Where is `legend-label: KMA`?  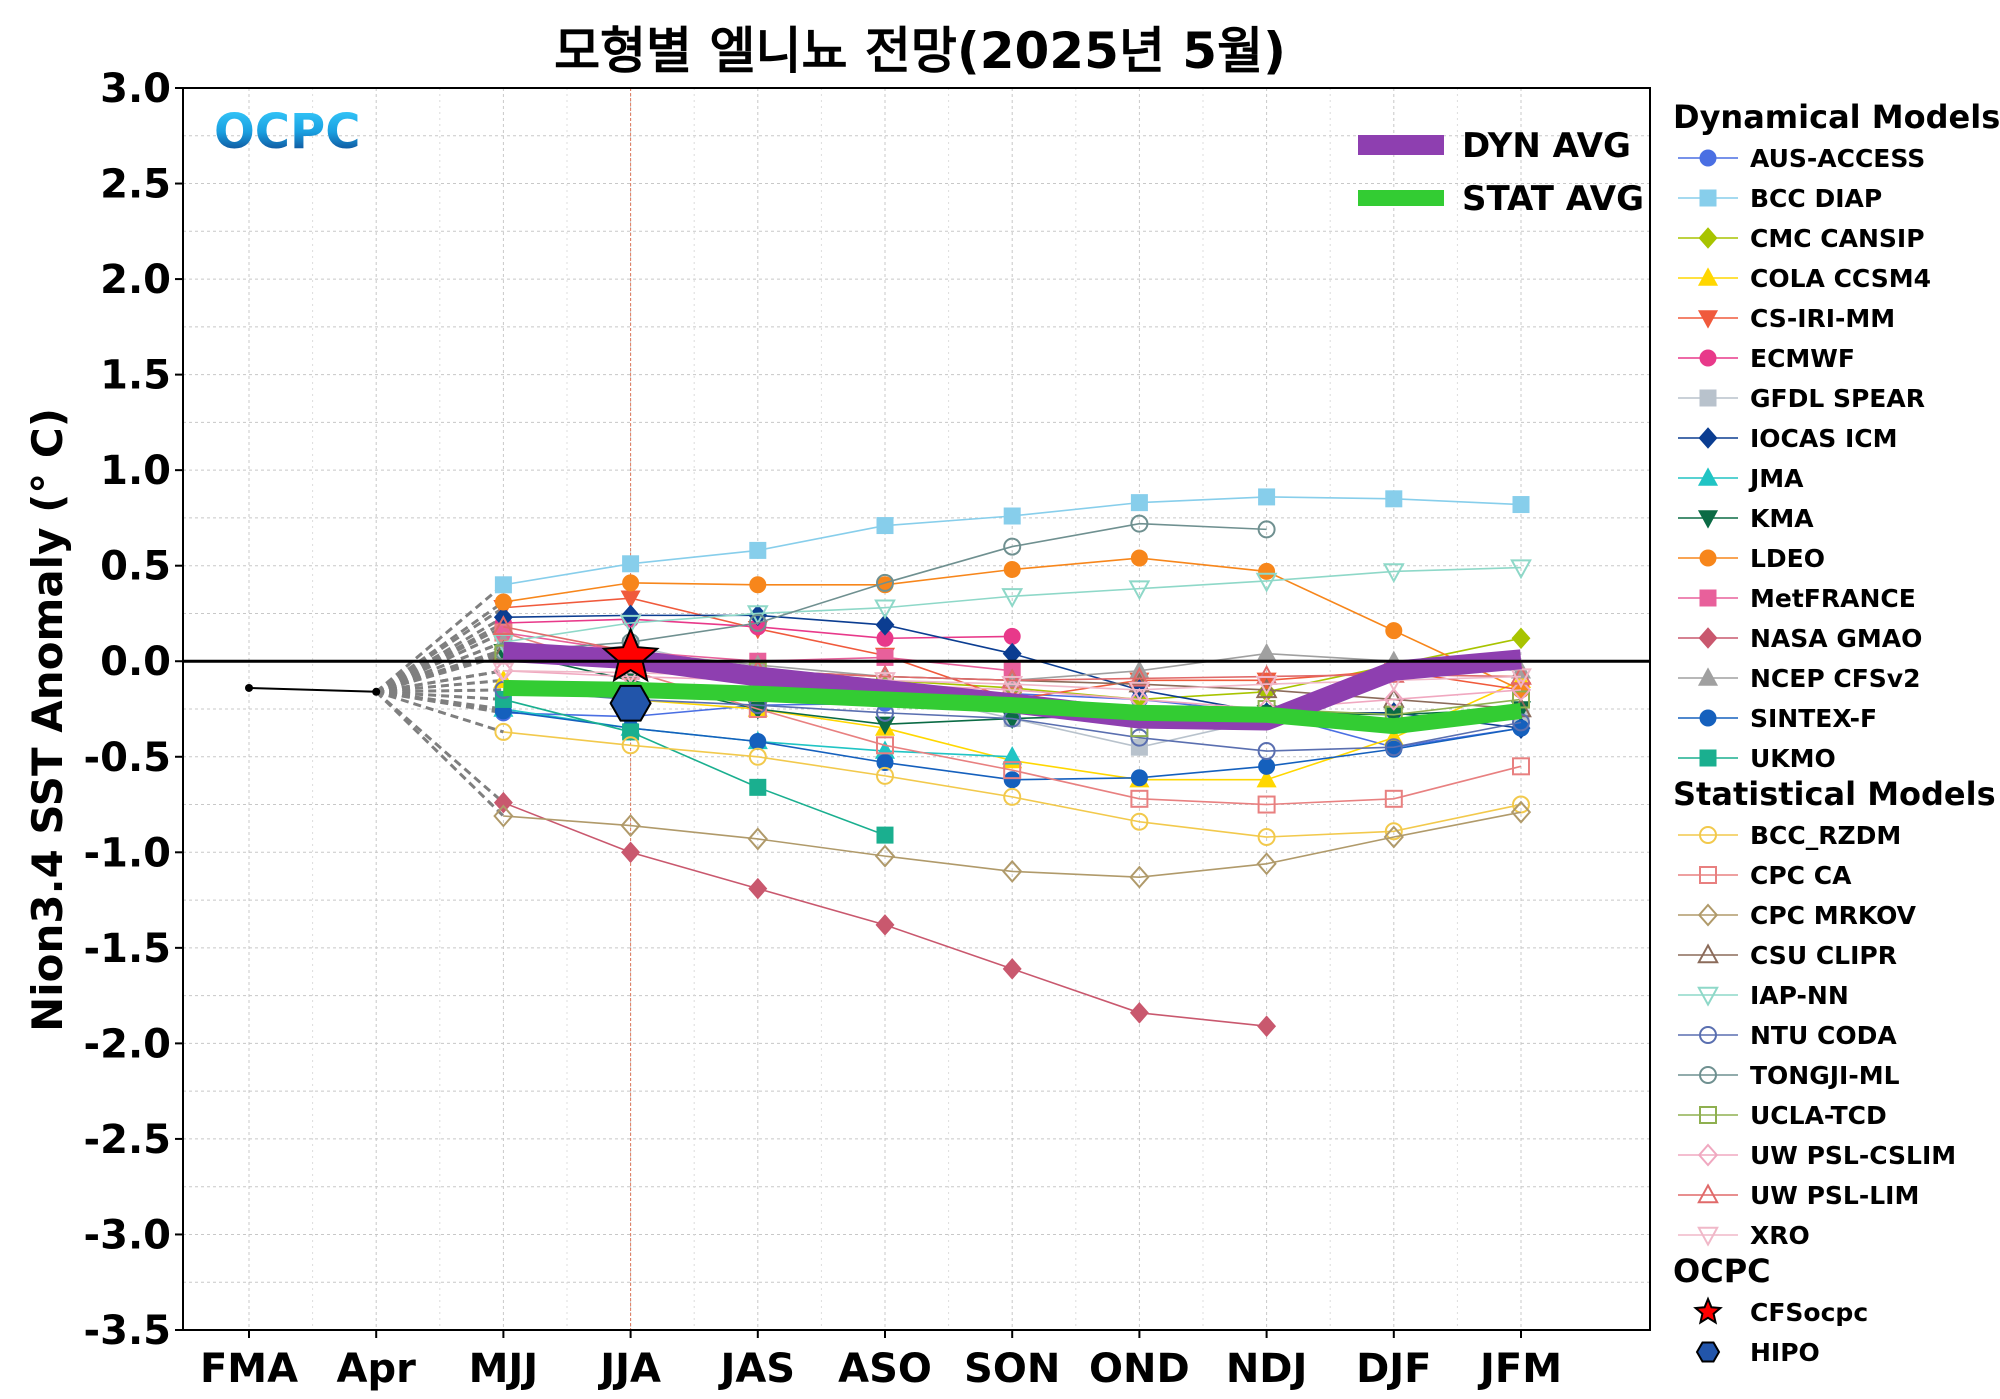
legend-label: KMA is located at coordinates (1782, 518).